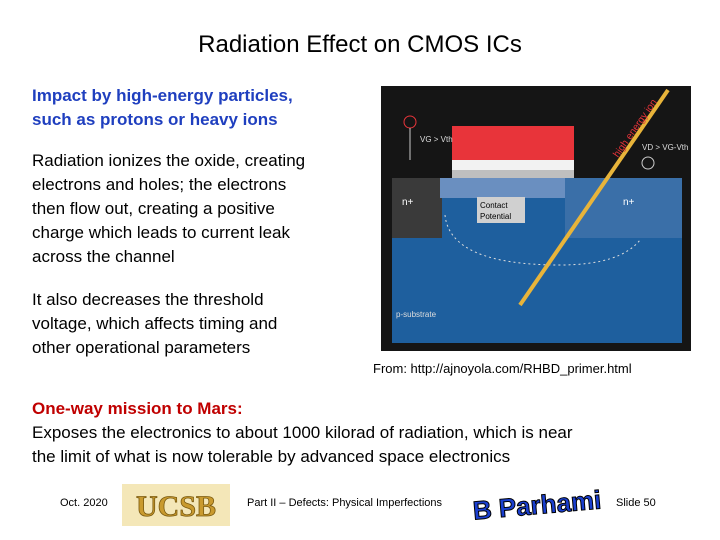 The width and height of the screenshot is (720, 540). I want to click on gate-voltage: VG > Vth, so click(436, 139).